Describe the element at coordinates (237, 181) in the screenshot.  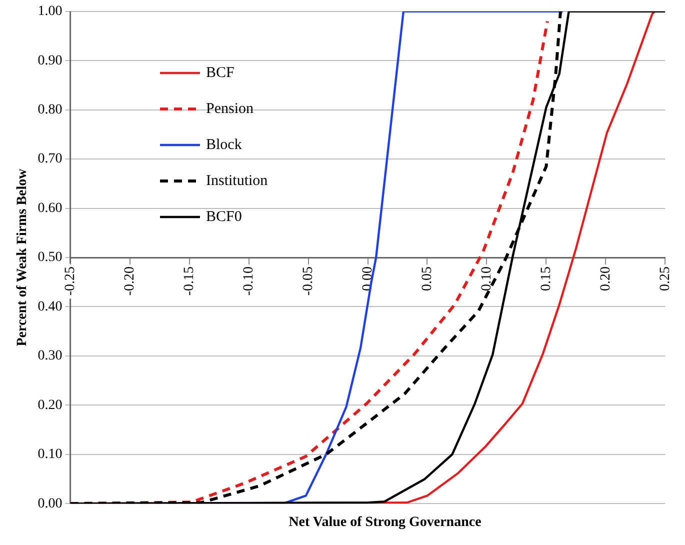
I see `legend-label: Institution` at that location.